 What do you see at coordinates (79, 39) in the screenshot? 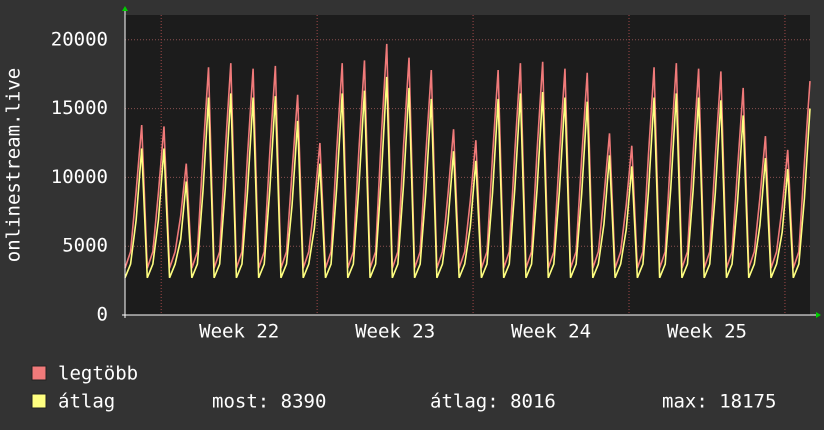
I see `y-tick-label: 20000` at bounding box center [79, 39].